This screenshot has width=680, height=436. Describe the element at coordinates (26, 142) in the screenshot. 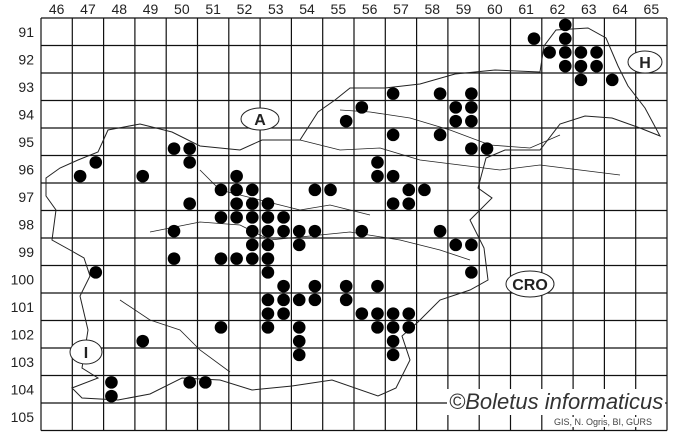

I see `row-label: 95` at that location.